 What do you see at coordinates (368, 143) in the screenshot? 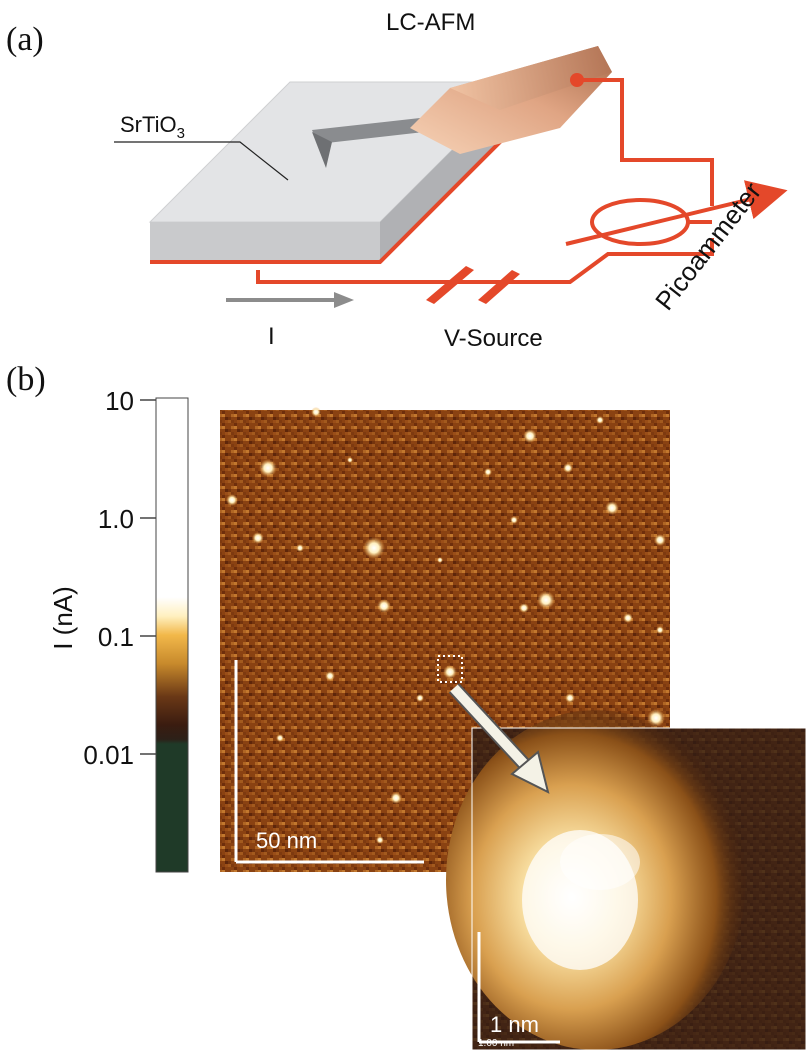
I see `afm-cantilever` at bounding box center [368, 143].